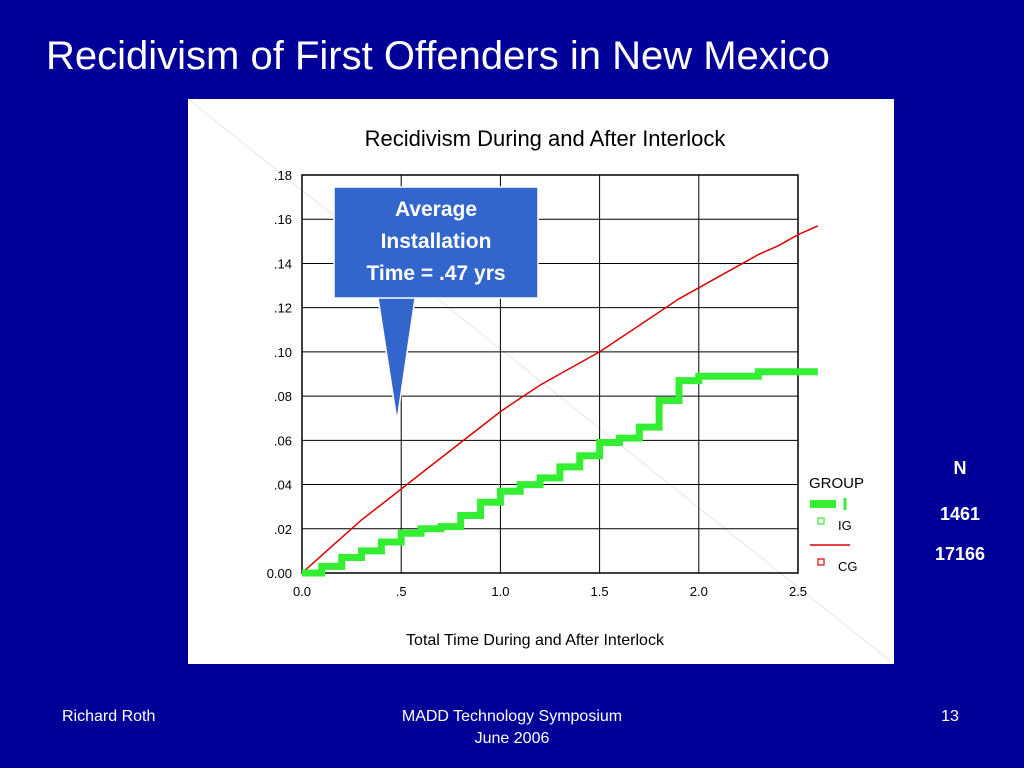 This screenshot has height=768, width=1024. What do you see at coordinates (512, 728) in the screenshot?
I see `footer-event: MADD Technology Symposium June 2006` at bounding box center [512, 728].